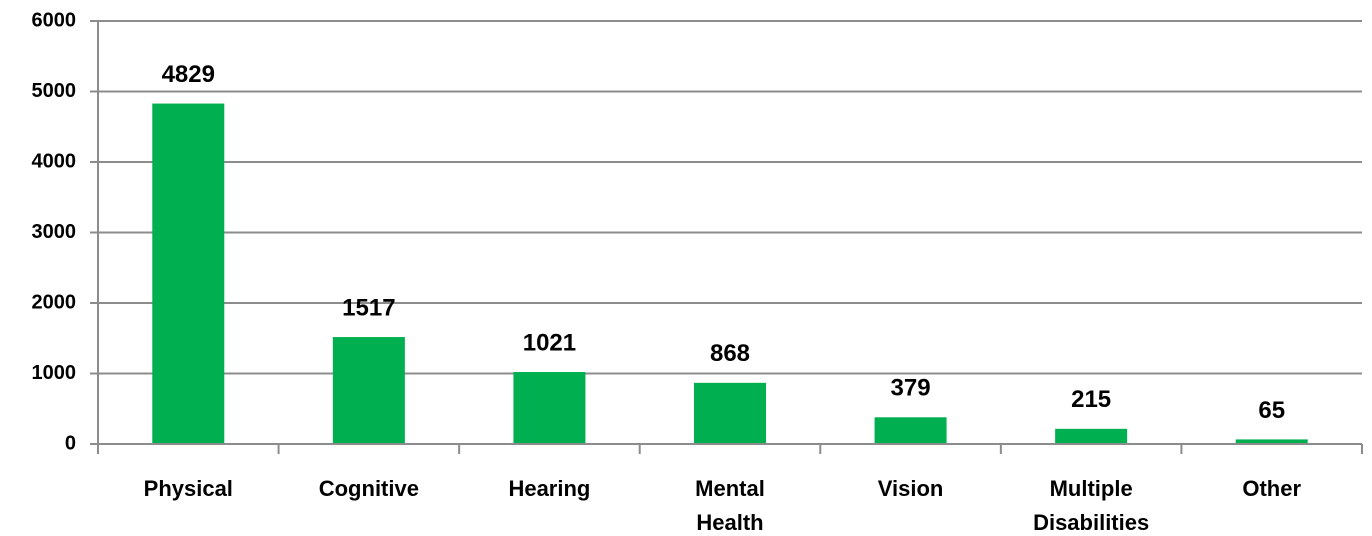 Image resolution: width=1372 pixels, height=536 pixels. I want to click on y-tick-label: 5000, so click(54, 91).